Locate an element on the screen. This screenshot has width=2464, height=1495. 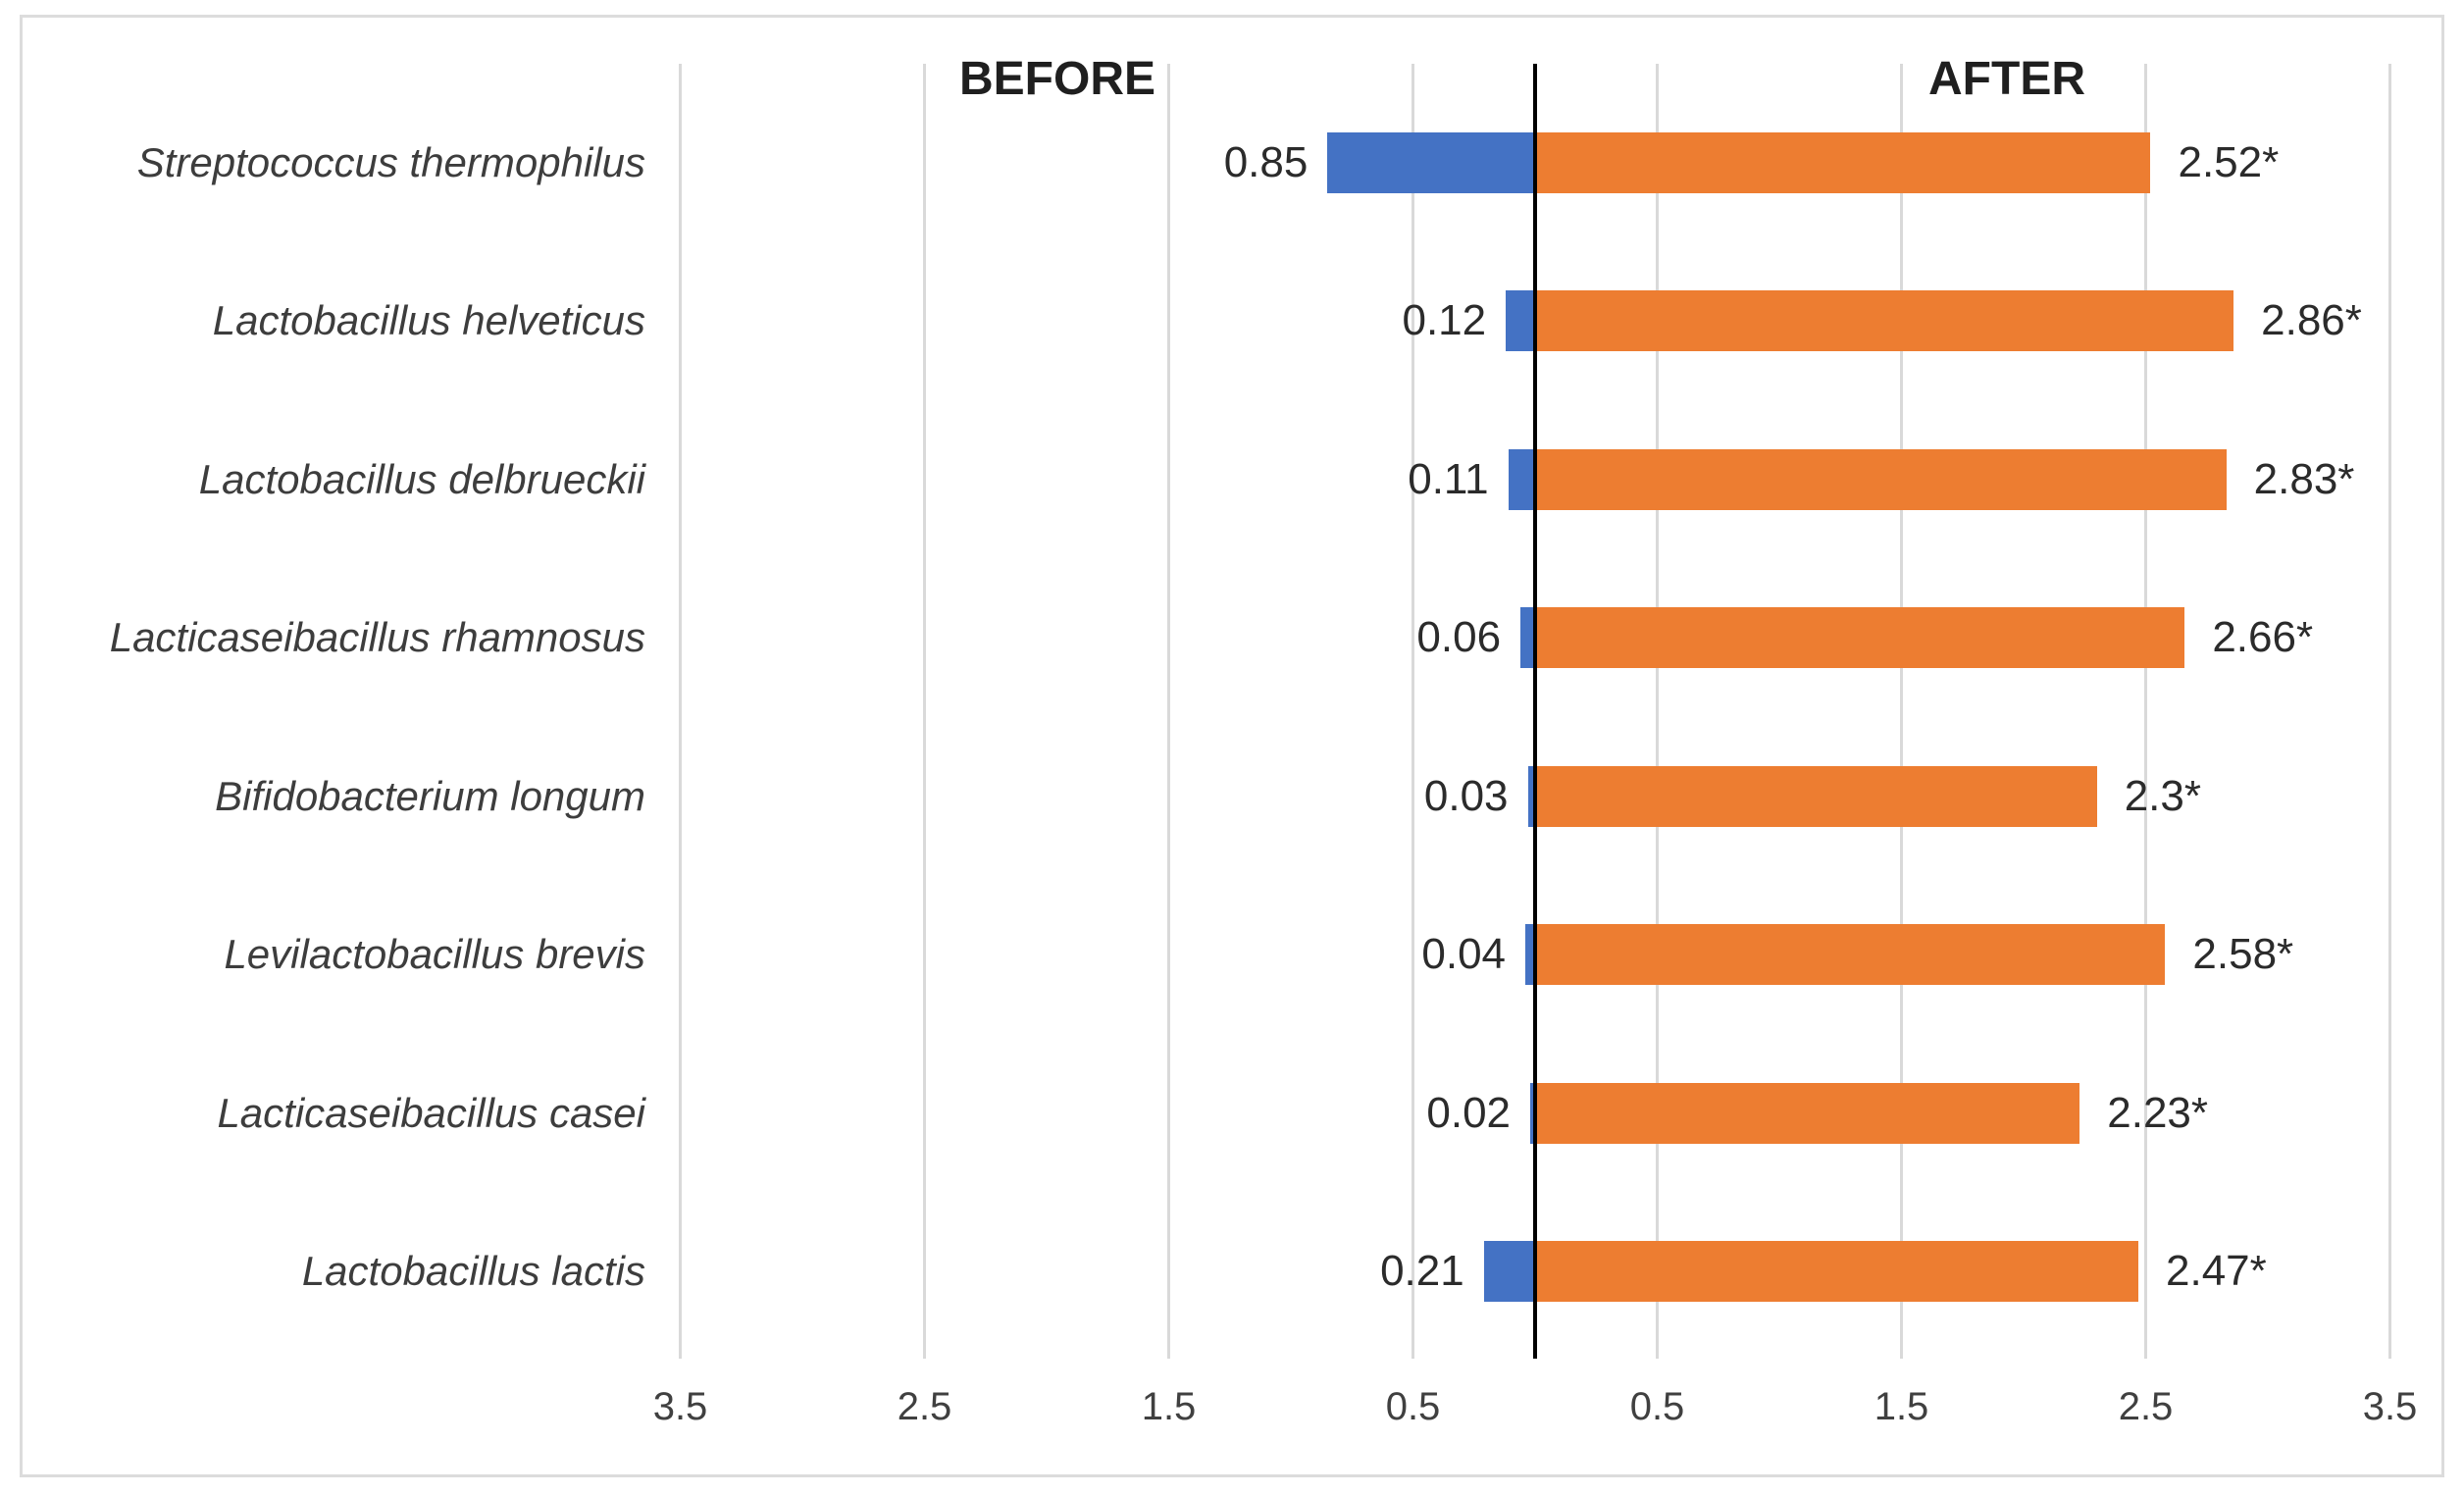
bar-row: Lacticaseibacillus rhamnosus 0.06 2.66* is located at coordinates (1232, 638).